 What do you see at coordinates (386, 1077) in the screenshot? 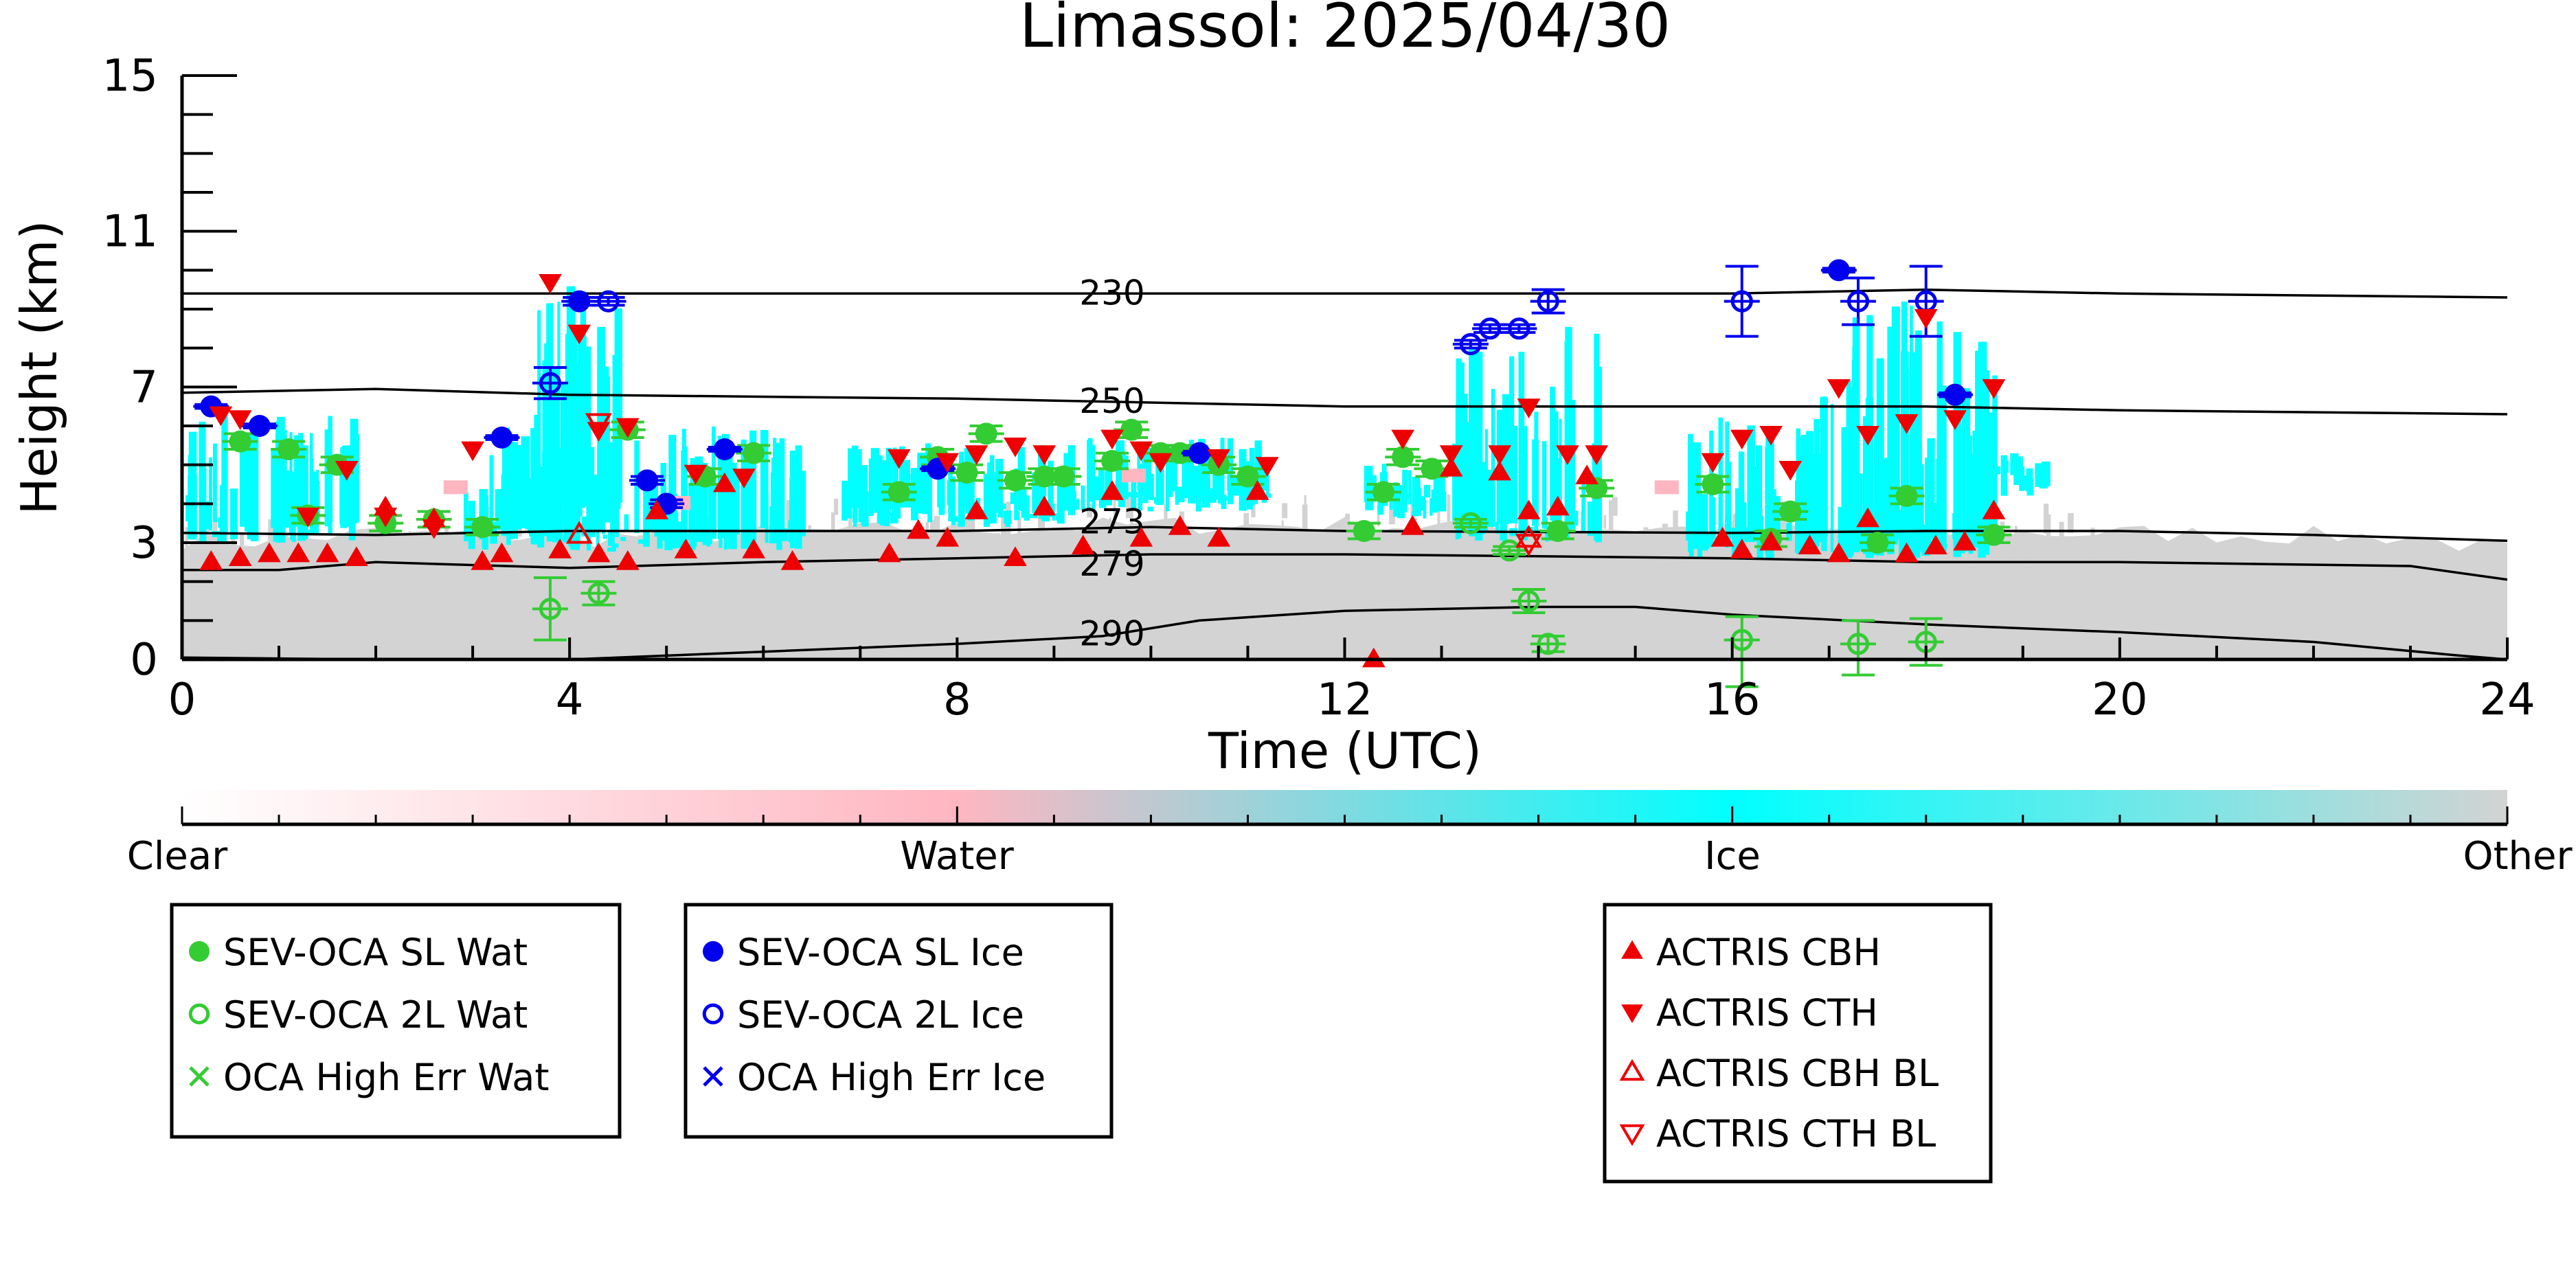
I see `legend-label: OCA High Err Wat` at bounding box center [386, 1077].